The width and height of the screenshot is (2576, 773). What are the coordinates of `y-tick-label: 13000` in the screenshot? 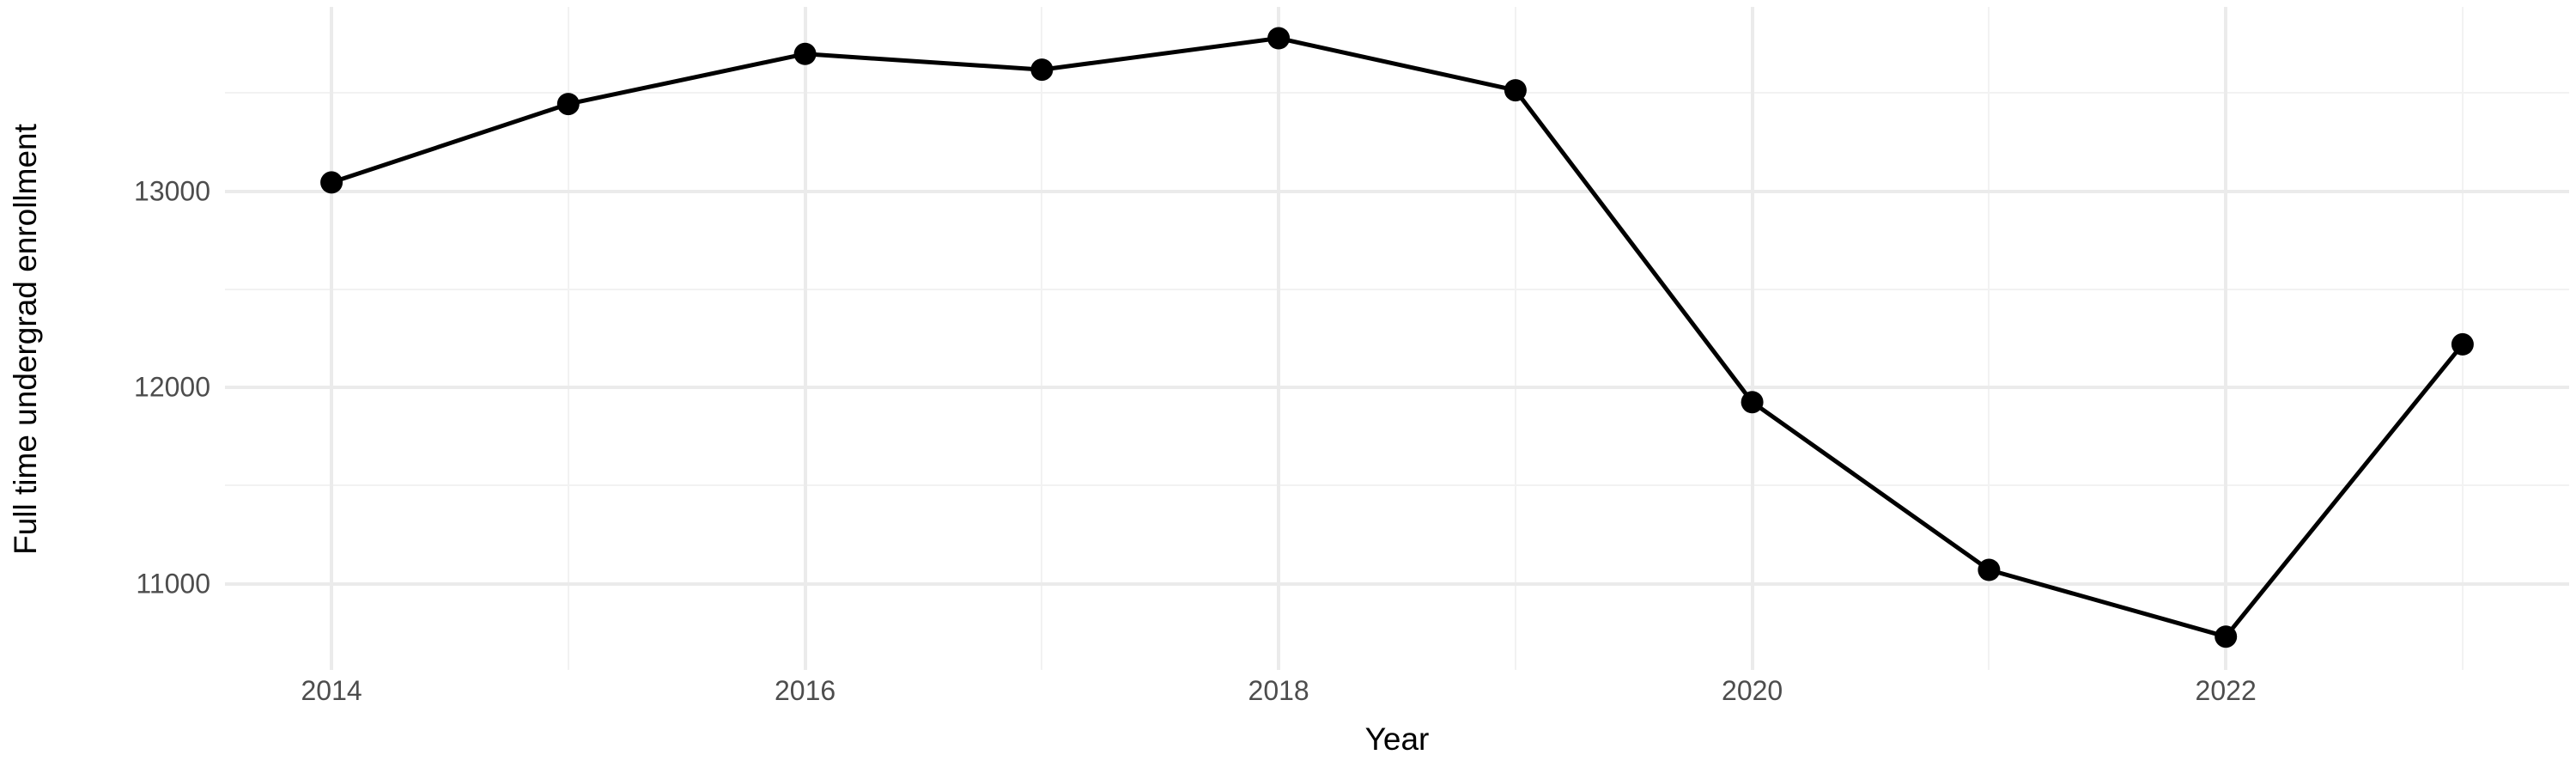 It's located at (172, 191).